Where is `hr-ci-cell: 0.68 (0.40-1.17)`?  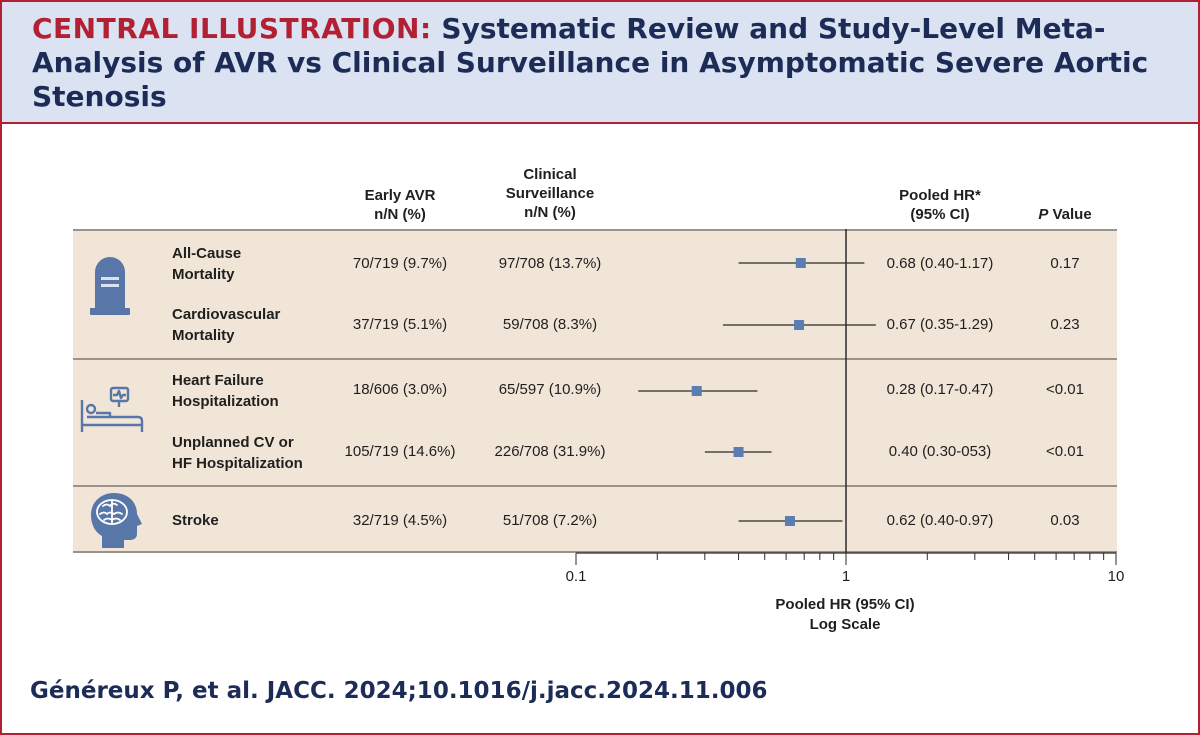 hr-ci-cell: 0.68 (0.40-1.17) is located at coordinates (940, 263).